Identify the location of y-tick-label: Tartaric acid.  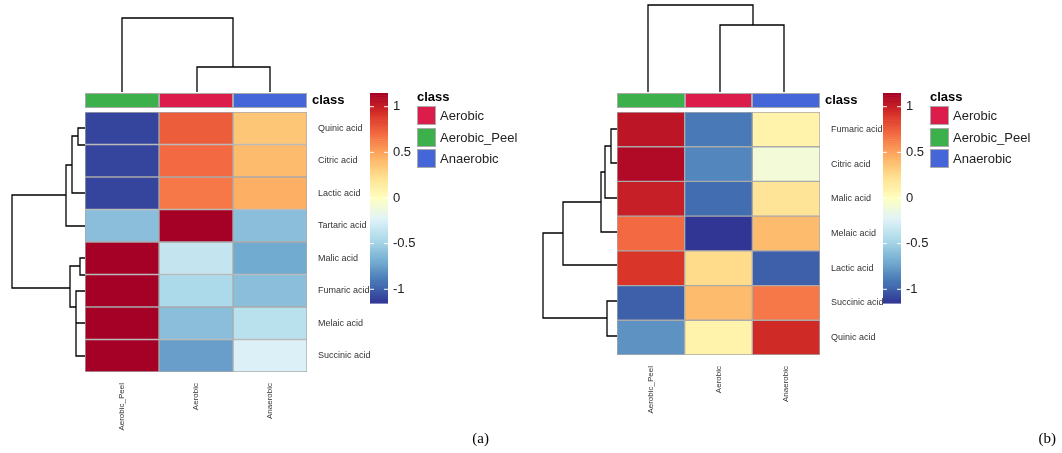
(342, 225).